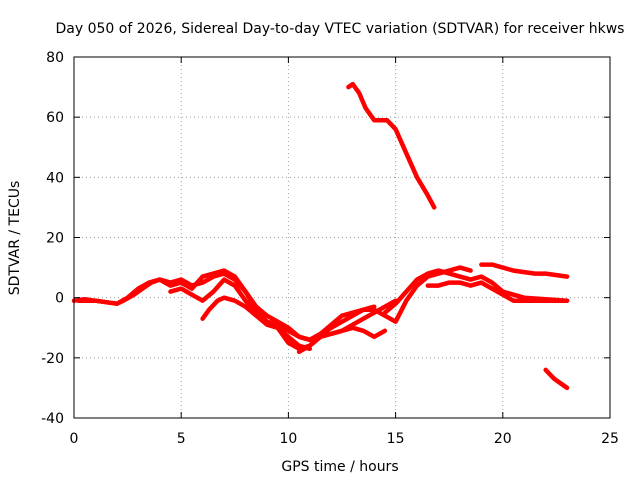  I want to click on y-tick-label: 60, so click(55, 118).